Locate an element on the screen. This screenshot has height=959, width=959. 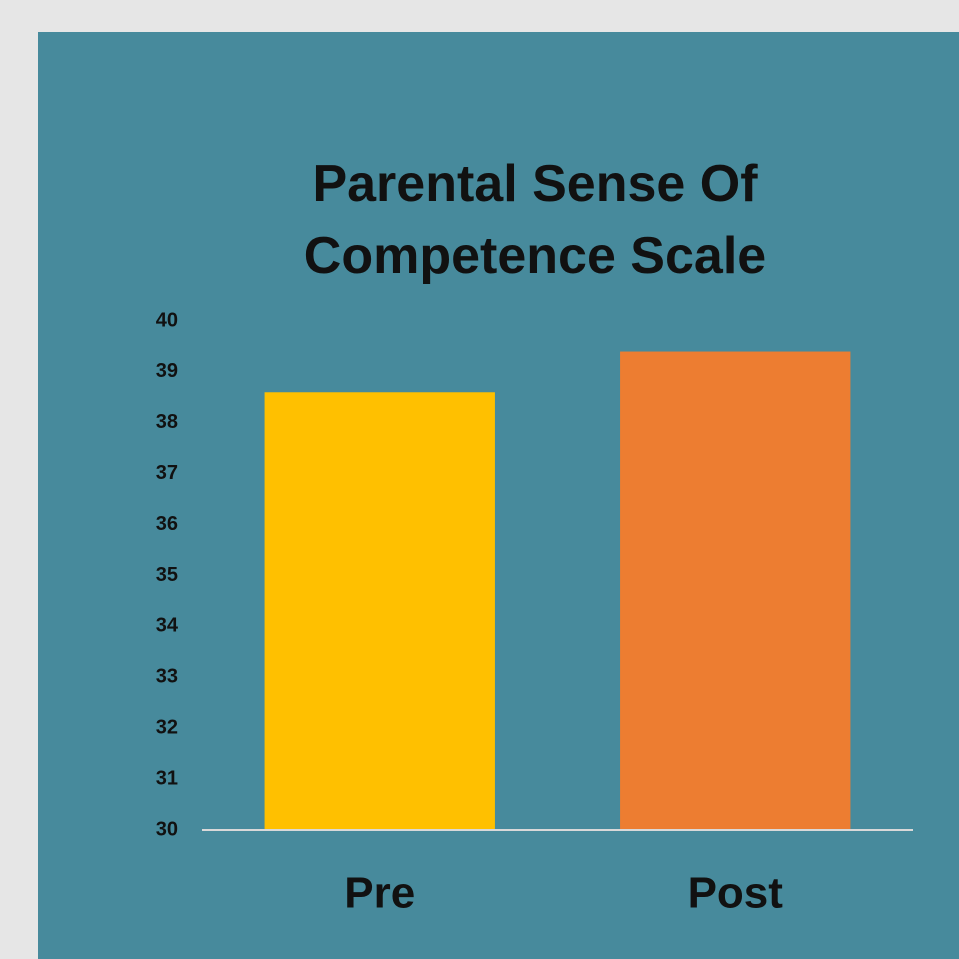
y-tick-label: 31 is located at coordinates (167, 778).